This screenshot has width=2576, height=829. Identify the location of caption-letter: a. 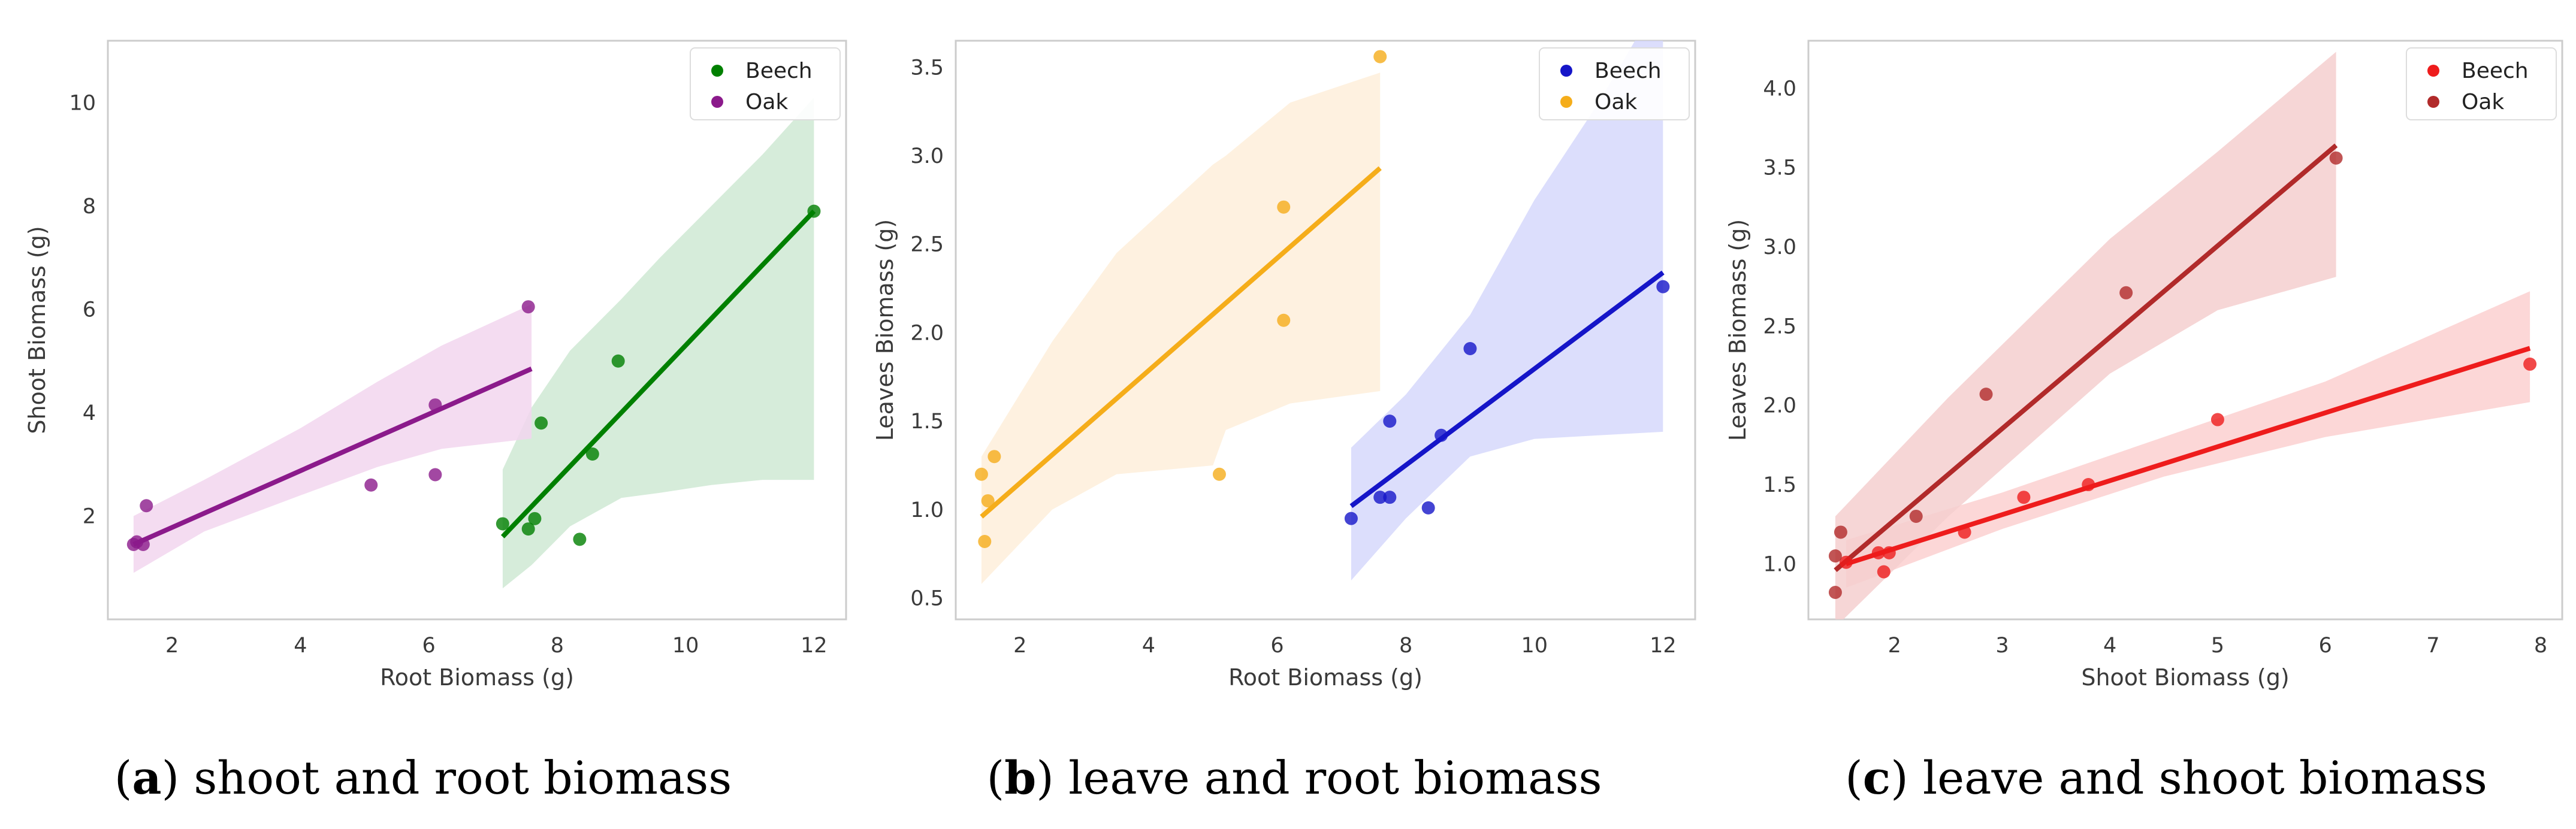
(147, 777).